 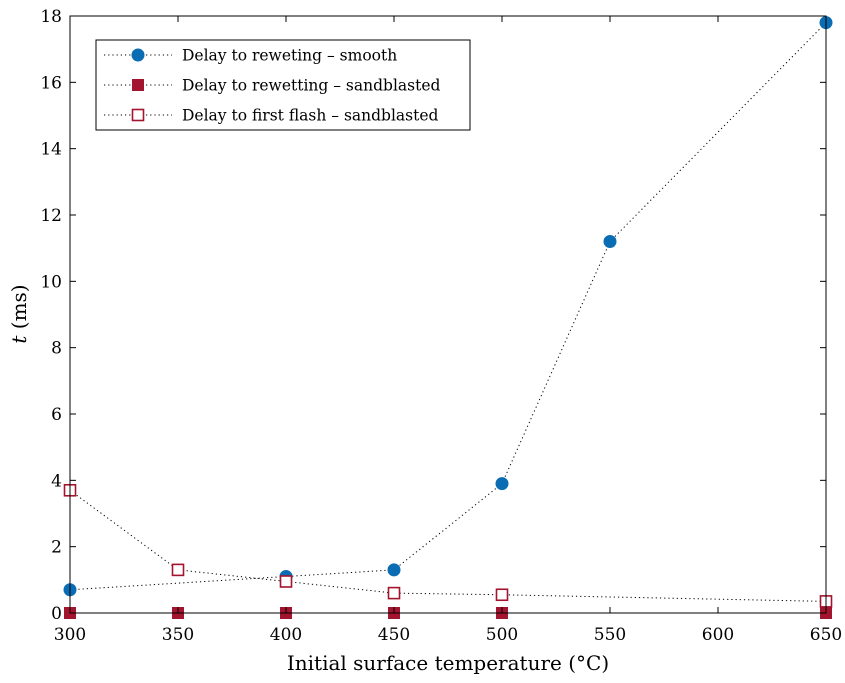 I want to click on y-tick-label: 0, so click(x=56, y=614).